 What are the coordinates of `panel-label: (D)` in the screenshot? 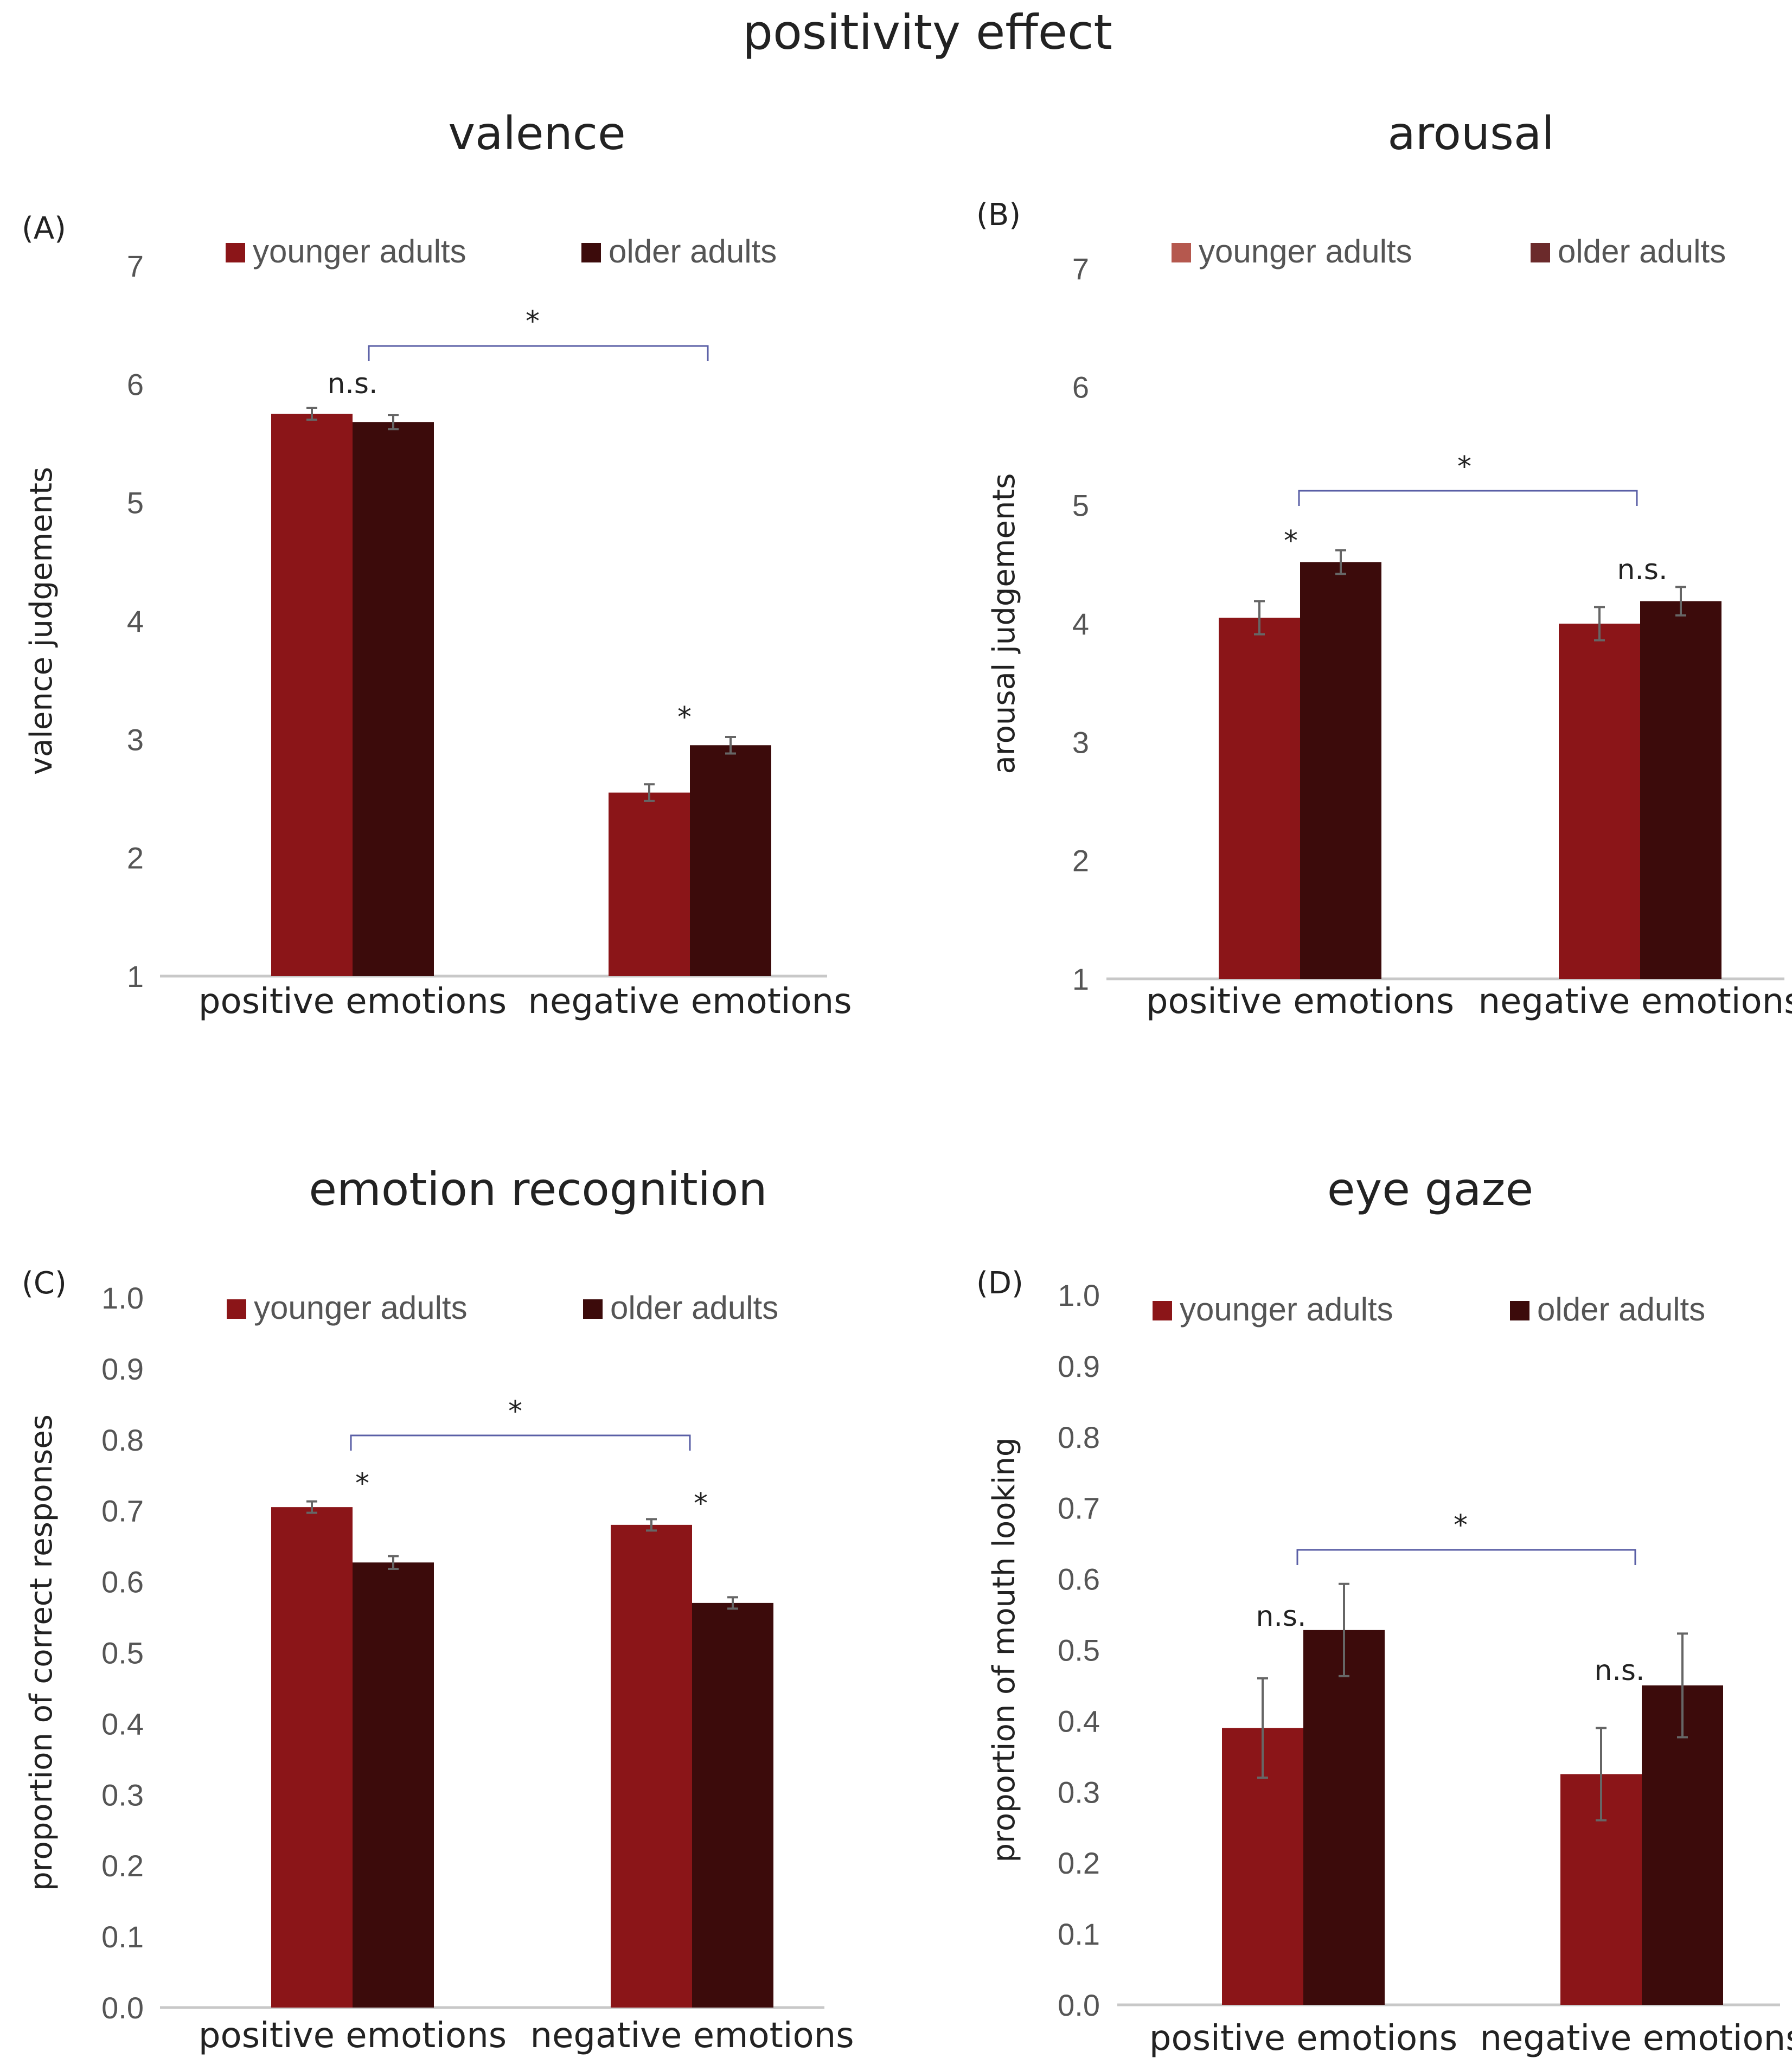 It's located at (999, 1283).